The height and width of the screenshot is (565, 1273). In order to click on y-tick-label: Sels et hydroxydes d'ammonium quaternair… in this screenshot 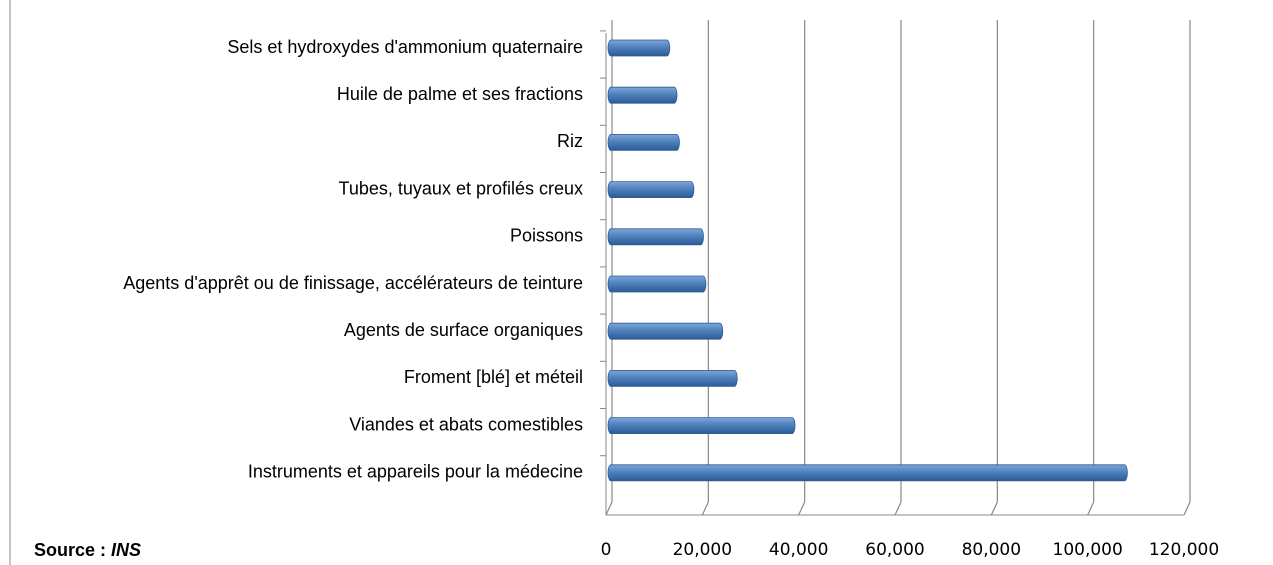, I will do `click(405, 47)`.